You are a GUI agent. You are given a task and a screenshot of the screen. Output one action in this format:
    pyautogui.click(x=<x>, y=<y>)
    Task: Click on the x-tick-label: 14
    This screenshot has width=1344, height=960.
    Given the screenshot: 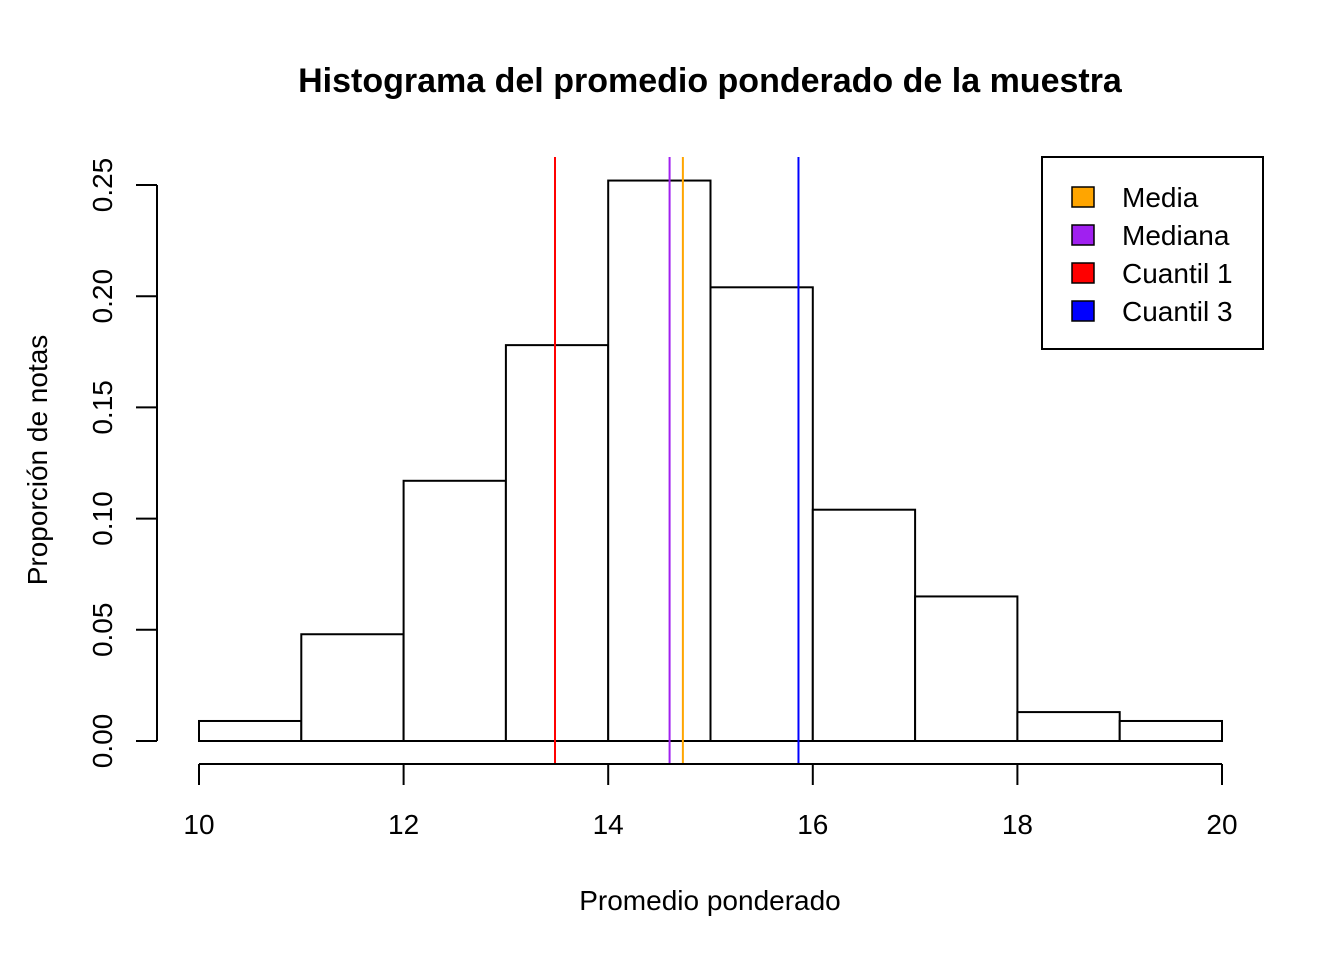 What is the action you would take?
    pyautogui.click(x=608, y=824)
    